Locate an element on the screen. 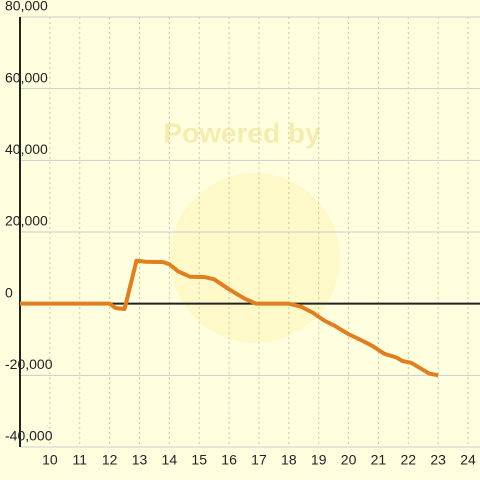 The width and height of the screenshot is (480, 480). x-tick-label: 13 is located at coordinates (140, 460).